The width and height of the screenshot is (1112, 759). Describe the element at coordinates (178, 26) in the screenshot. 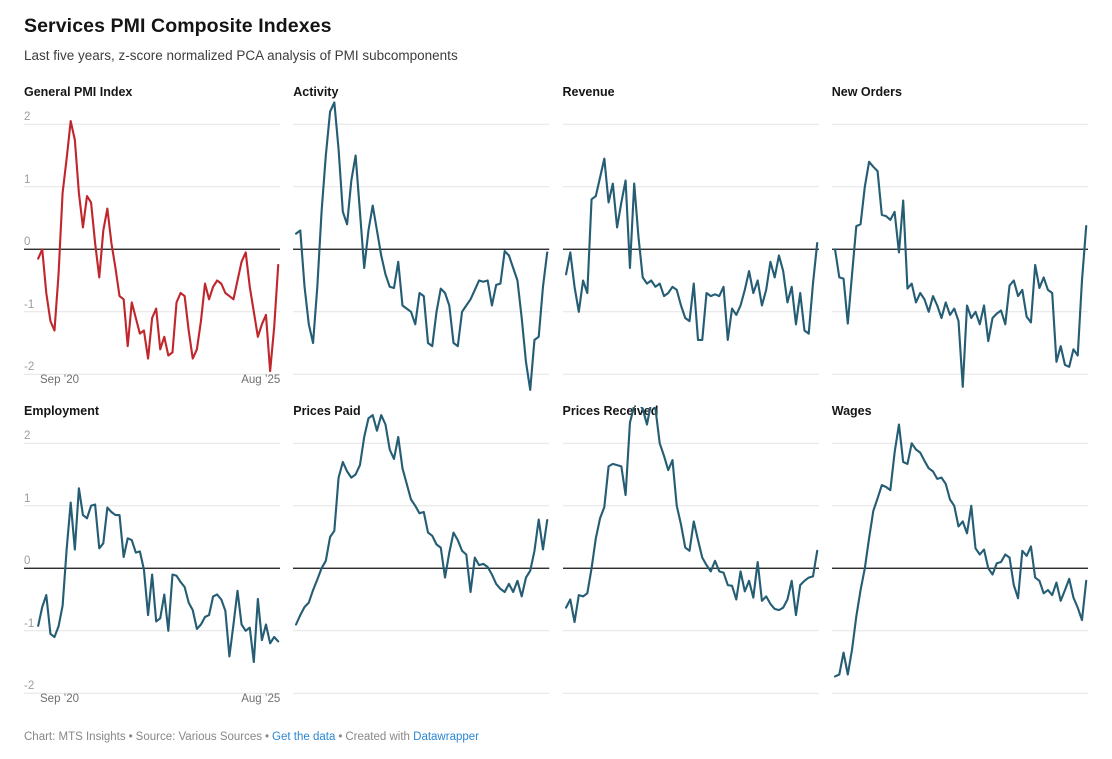

I see `page-title: Services PMI Composite Indexes` at that location.